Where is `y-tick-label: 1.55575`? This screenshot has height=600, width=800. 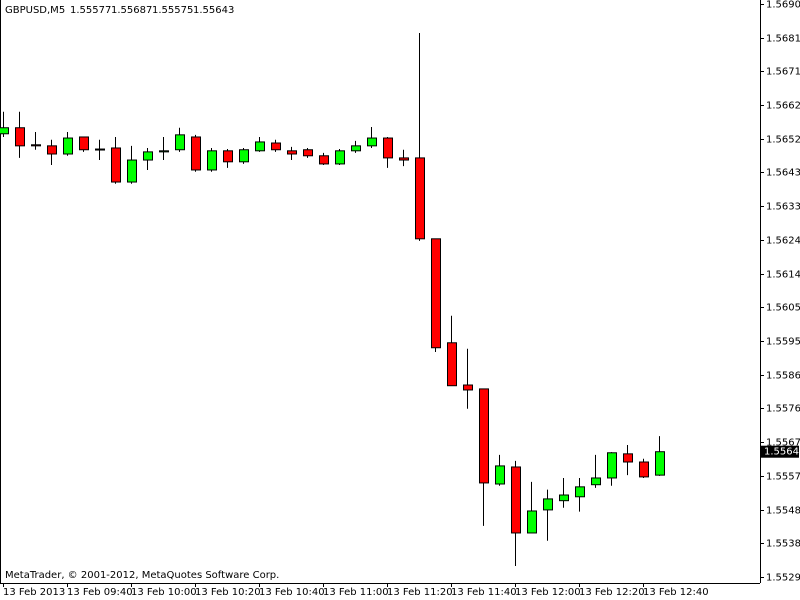
y-tick-label: 1.55575 is located at coordinates (783, 477).